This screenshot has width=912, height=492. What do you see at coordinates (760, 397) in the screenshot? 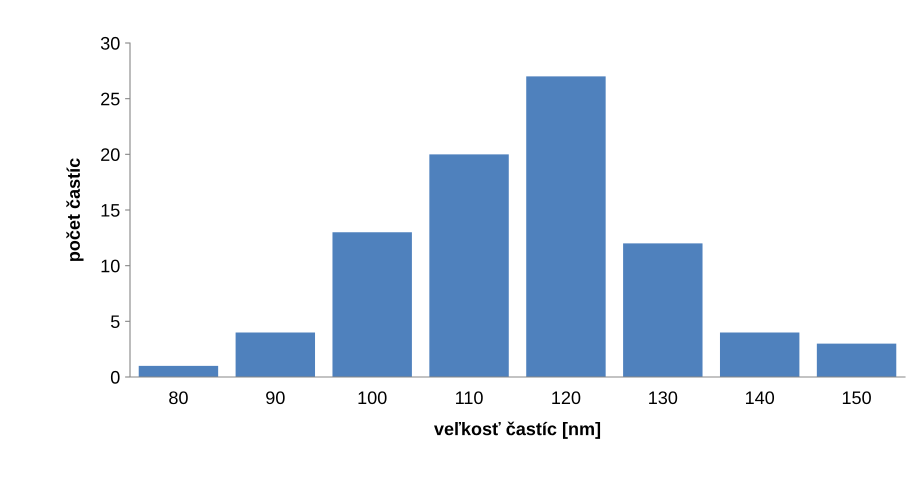
I see `x-tick-label: 140` at bounding box center [760, 397].